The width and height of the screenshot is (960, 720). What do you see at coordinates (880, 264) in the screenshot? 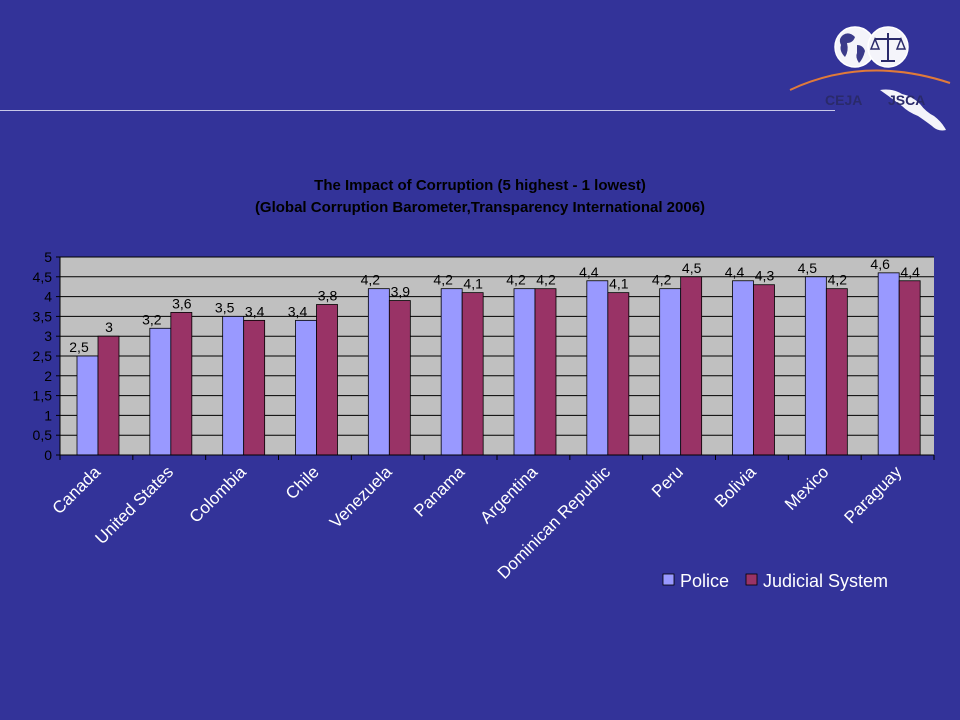
I see `data-label: 4,6` at bounding box center [880, 264].